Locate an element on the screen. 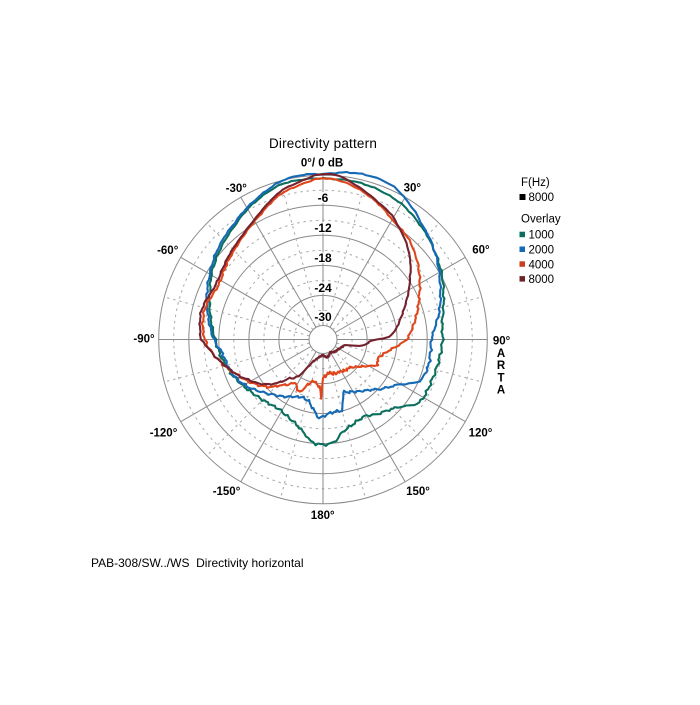 This screenshot has width=700, height=705. svg-text: 4000 is located at coordinates (542, 265).